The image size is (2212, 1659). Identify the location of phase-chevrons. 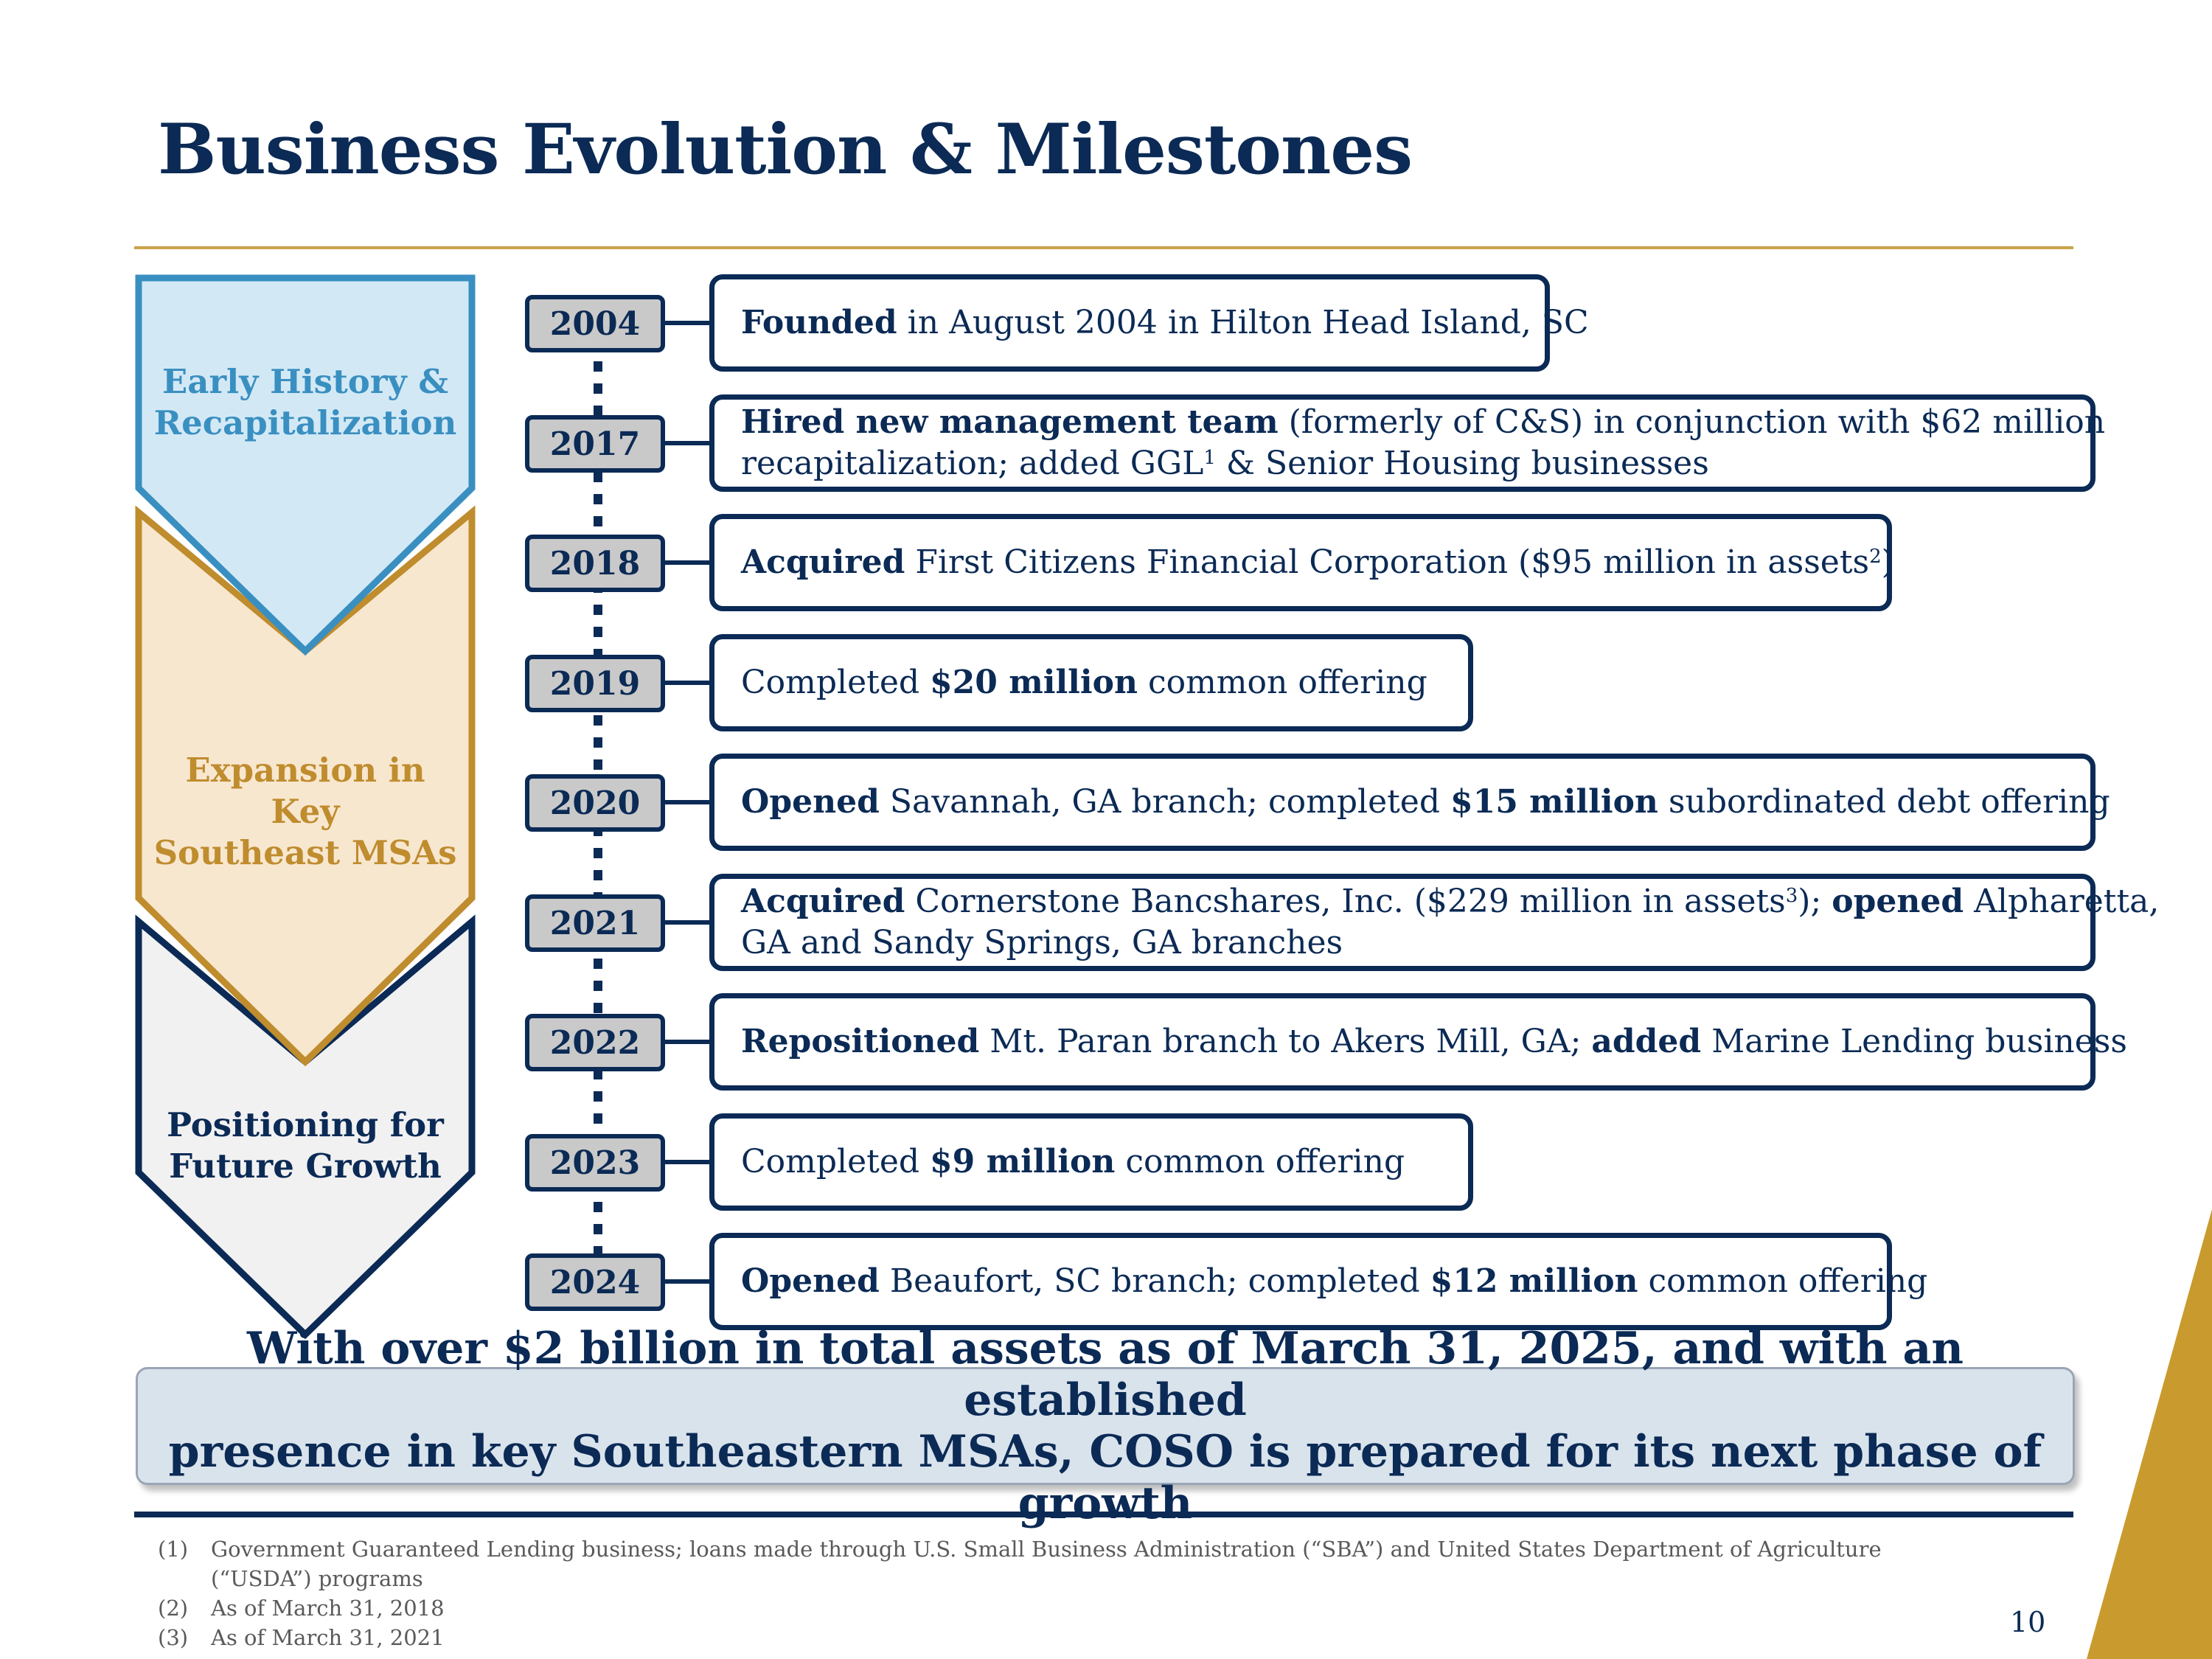
(305, 807).